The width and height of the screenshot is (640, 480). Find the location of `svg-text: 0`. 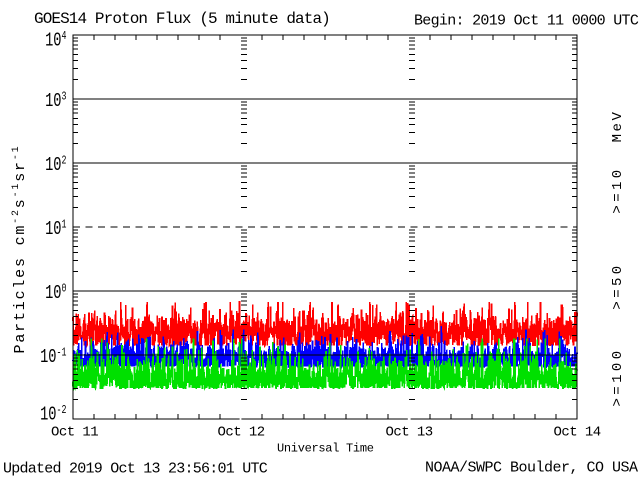

svg-text: 0 is located at coordinates (64, 289).